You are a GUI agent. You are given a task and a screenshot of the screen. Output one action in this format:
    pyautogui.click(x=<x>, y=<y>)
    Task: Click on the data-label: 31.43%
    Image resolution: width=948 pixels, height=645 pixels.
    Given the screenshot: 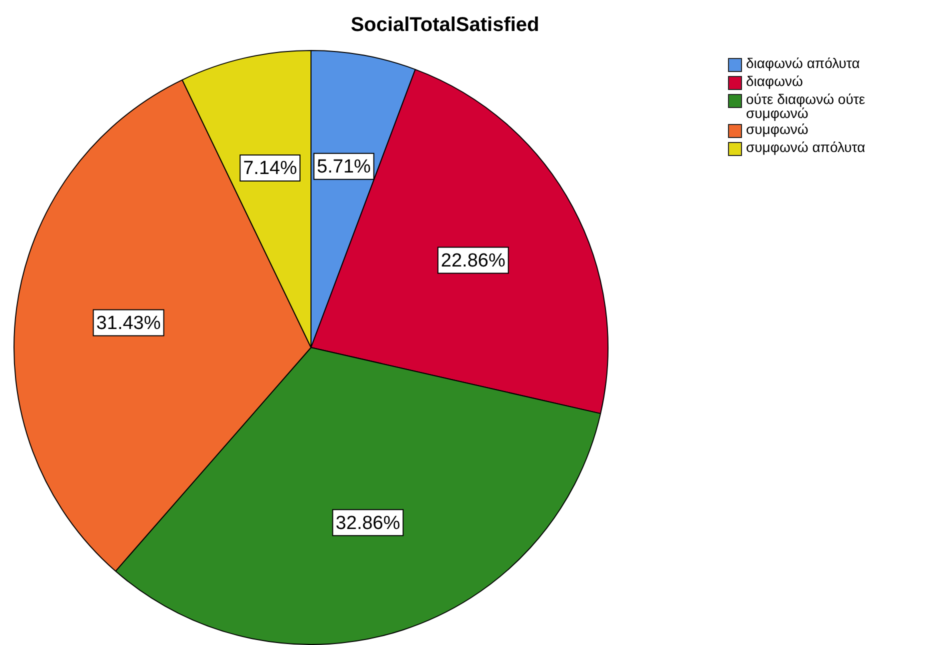 What is the action you would take?
    pyautogui.click(x=128, y=323)
    